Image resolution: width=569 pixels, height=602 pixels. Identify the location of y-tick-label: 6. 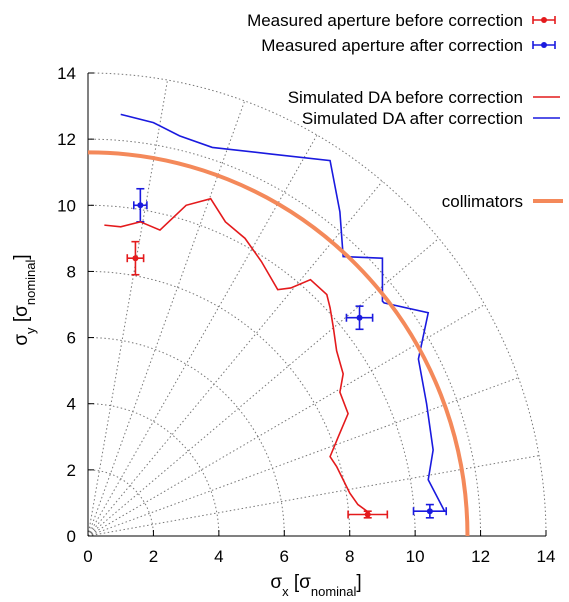
(71, 338).